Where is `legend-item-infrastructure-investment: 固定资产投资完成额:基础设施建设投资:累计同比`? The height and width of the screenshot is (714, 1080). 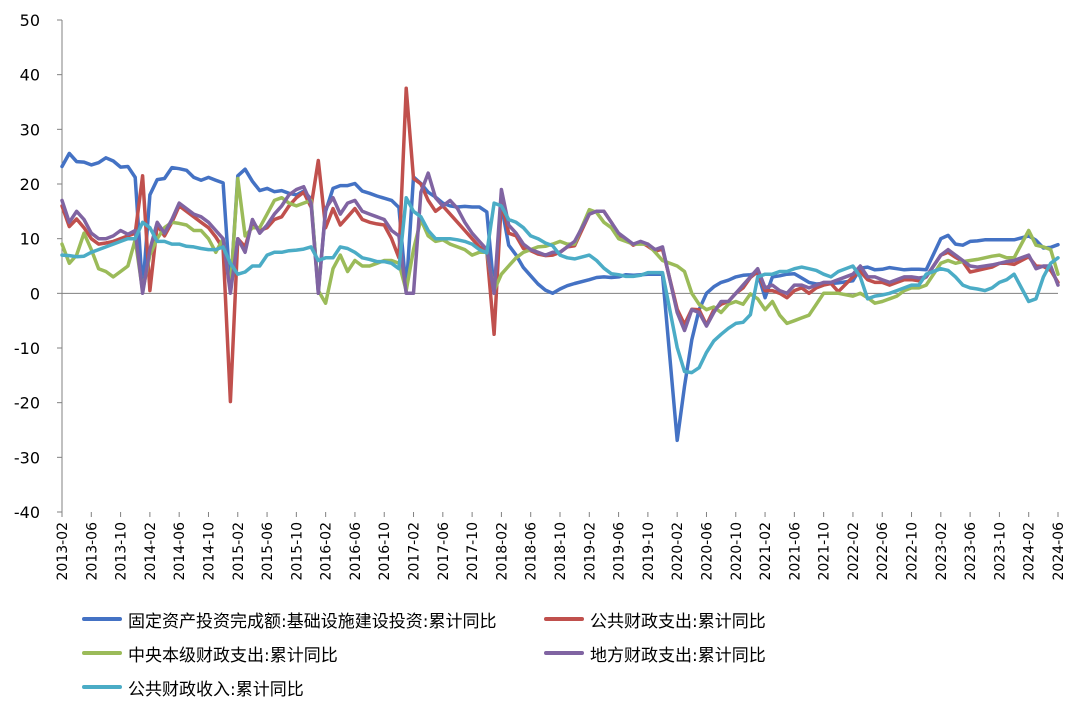 legend-item-infrastructure-investment: 固定资产投资完成额:基础设施建设投资:累计同比 is located at coordinates (289, 619).